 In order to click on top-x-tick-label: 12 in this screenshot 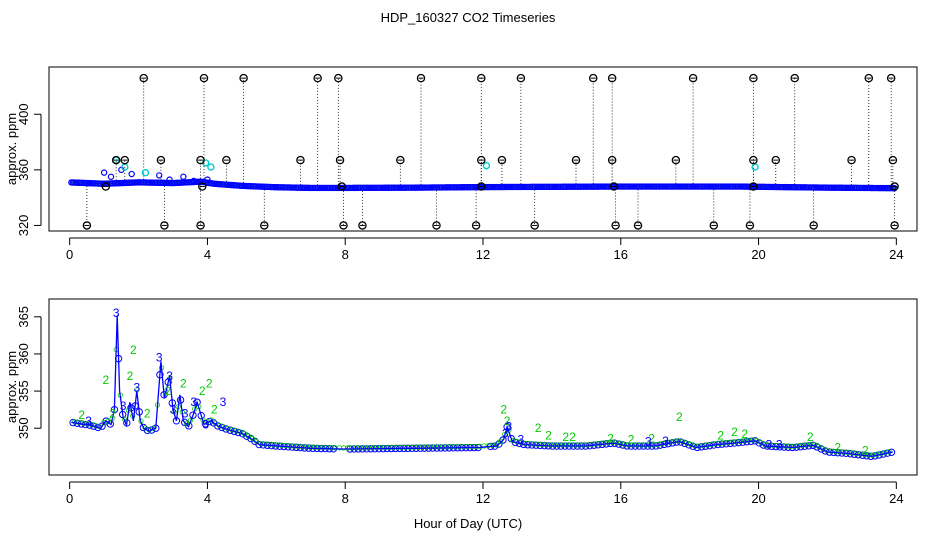, I will do `click(483, 254)`.